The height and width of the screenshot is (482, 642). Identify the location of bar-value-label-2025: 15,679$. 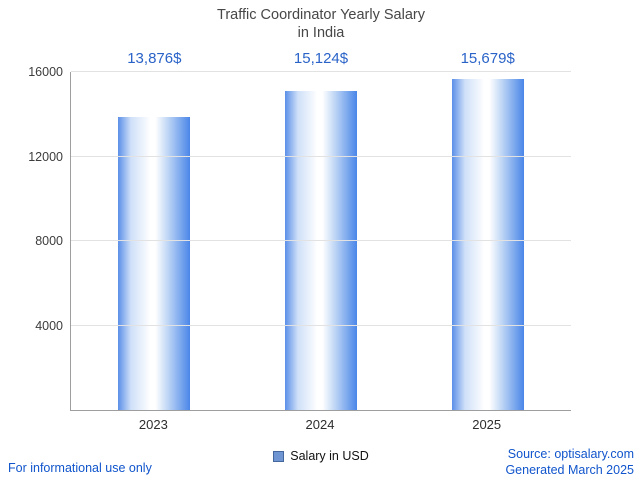
(487, 58).